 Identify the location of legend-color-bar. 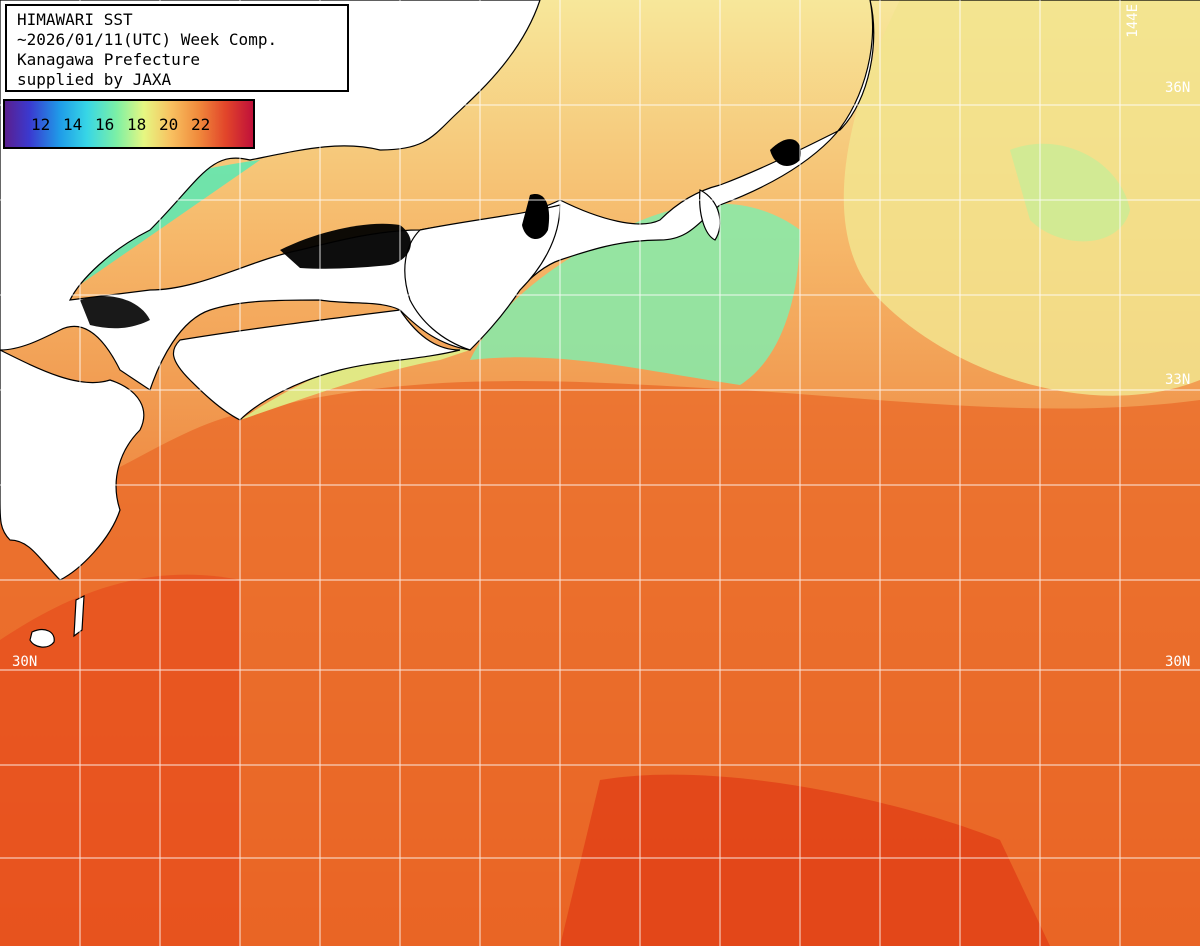
(129, 124).